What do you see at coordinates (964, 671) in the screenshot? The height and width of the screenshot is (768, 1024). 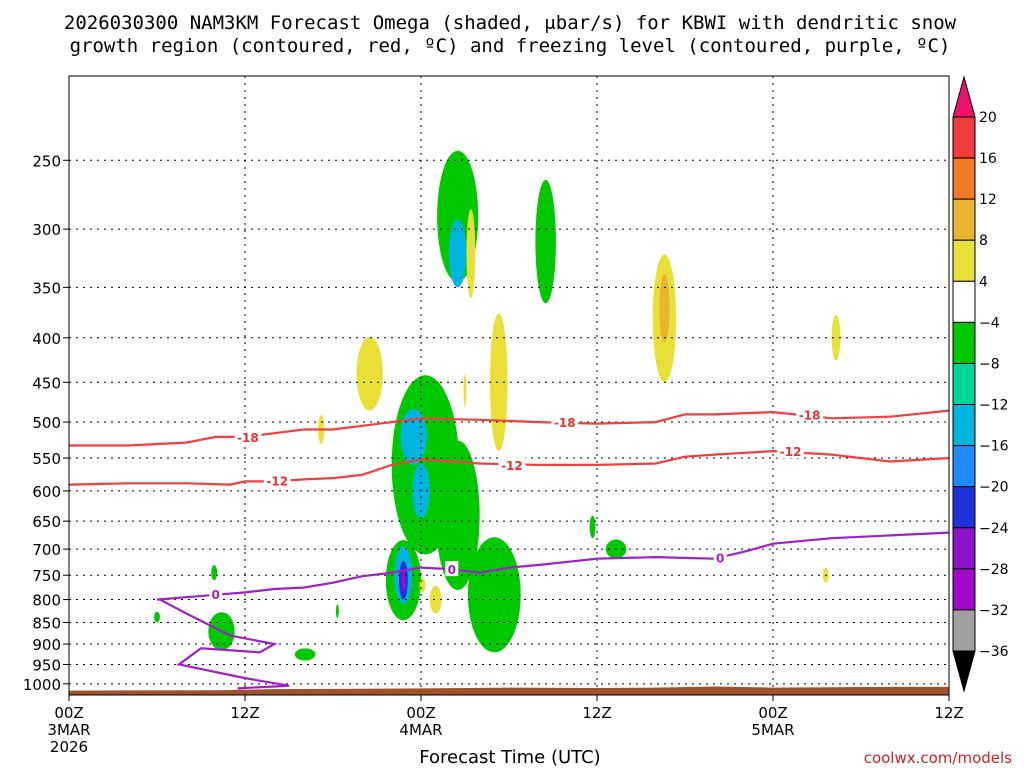 I see `colorbar-bottom-arrow` at bounding box center [964, 671].